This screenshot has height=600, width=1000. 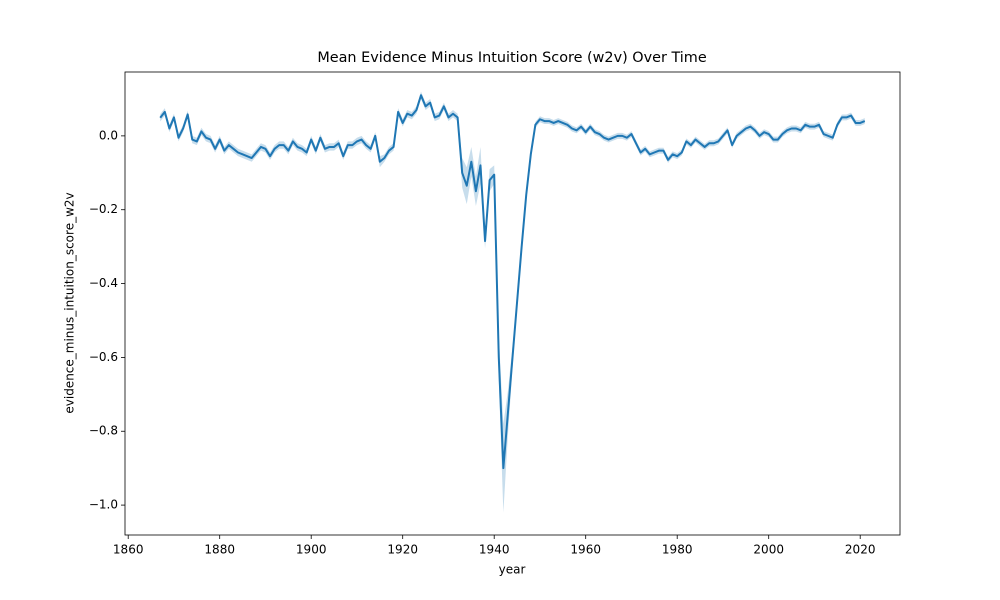 What do you see at coordinates (311, 550) in the screenshot?
I see `x-tick-label: 1900` at bounding box center [311, 550].